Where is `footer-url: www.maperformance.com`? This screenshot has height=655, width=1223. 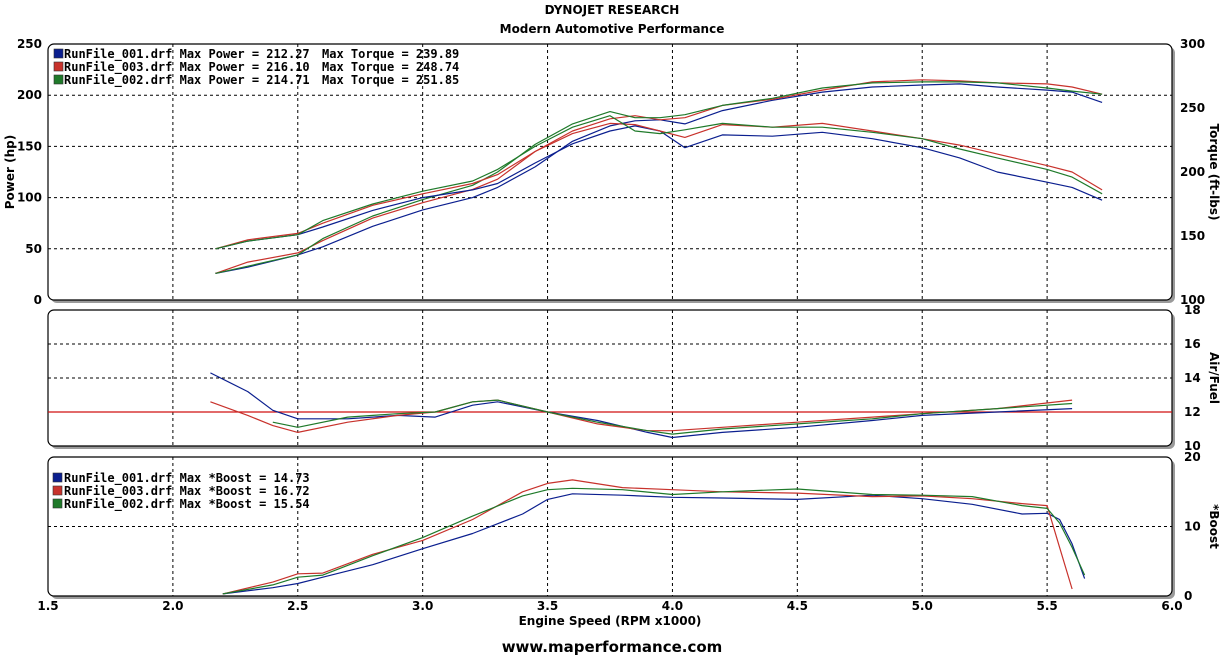 footer-url: www.maperformance.com is located at coordinates (612, 646).